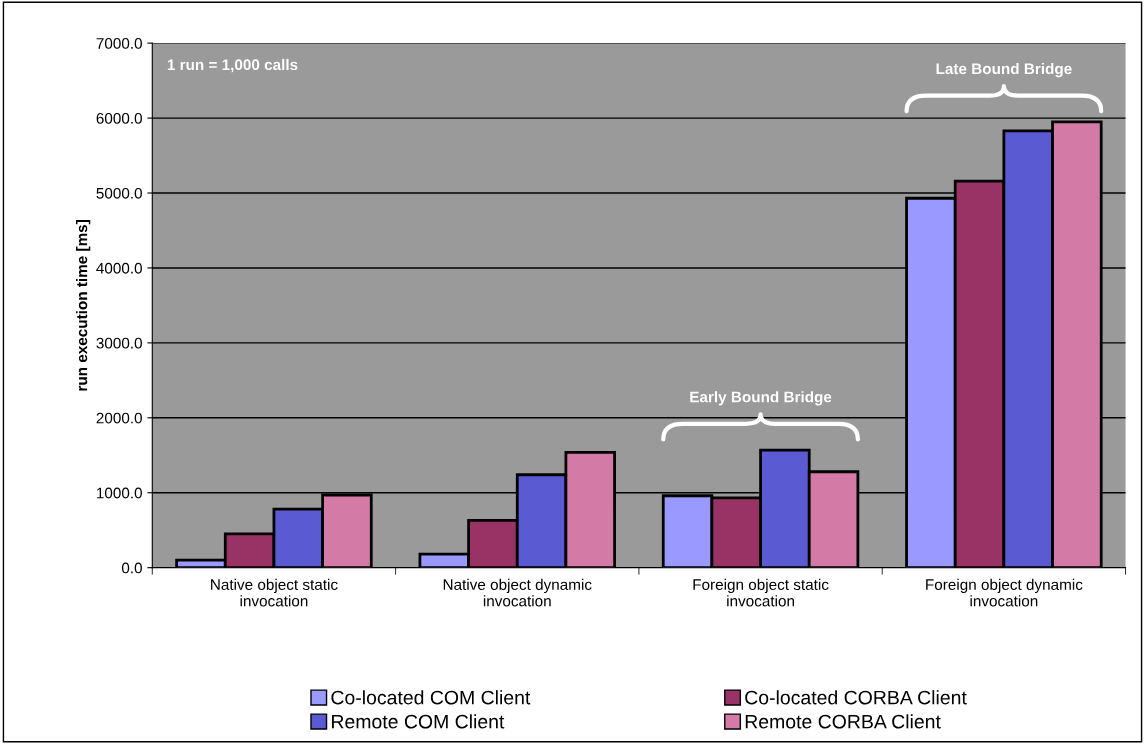 The image size is (1145, 744). Describe the element at coordinates (119, 418) in the screenshot. I see `y-tick-label: 2000.0` at that location.